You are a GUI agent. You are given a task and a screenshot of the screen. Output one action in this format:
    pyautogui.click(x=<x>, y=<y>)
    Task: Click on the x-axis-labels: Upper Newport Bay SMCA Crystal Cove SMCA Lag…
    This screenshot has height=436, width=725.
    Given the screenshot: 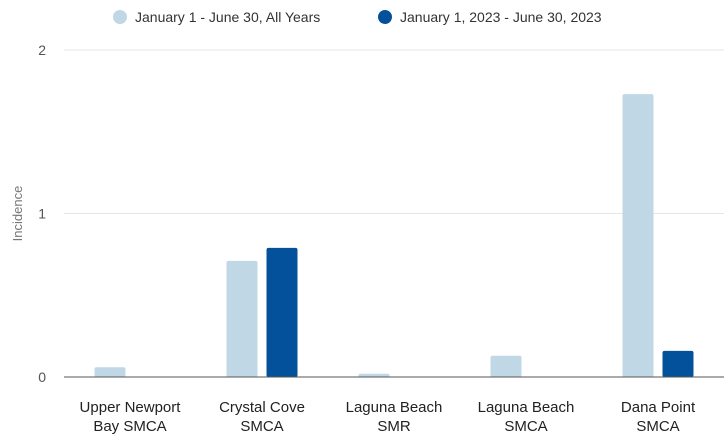 What is the action you would take?
    pyautogui.click(x=388, y=417)
    